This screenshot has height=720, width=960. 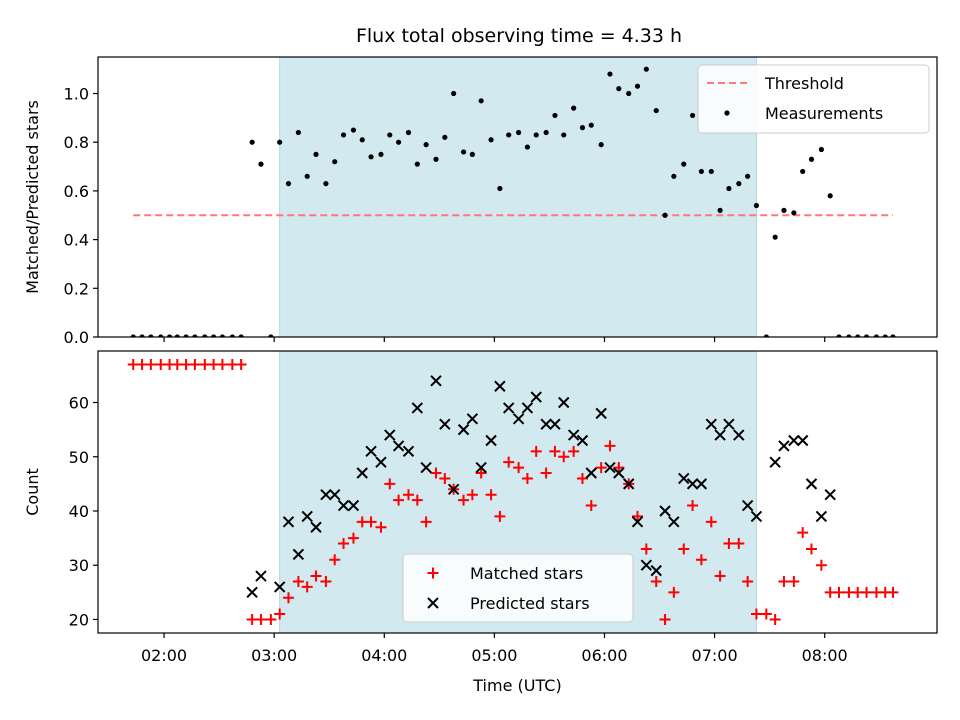 What do you see at coordinates (76, 191) in the screenshot?
I see `y-tick-label: 0.6` at bounding box center [76, 191].